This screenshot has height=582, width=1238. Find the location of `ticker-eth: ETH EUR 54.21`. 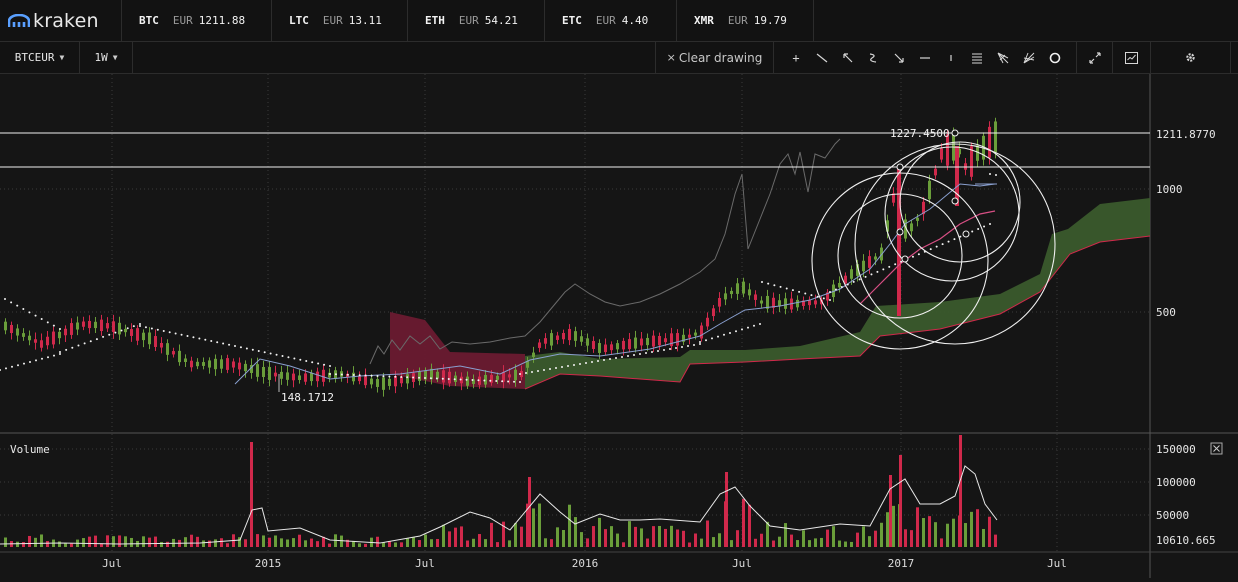

ticker-eth: ETH EUR 54.21 is located at coordinates (476, 20).